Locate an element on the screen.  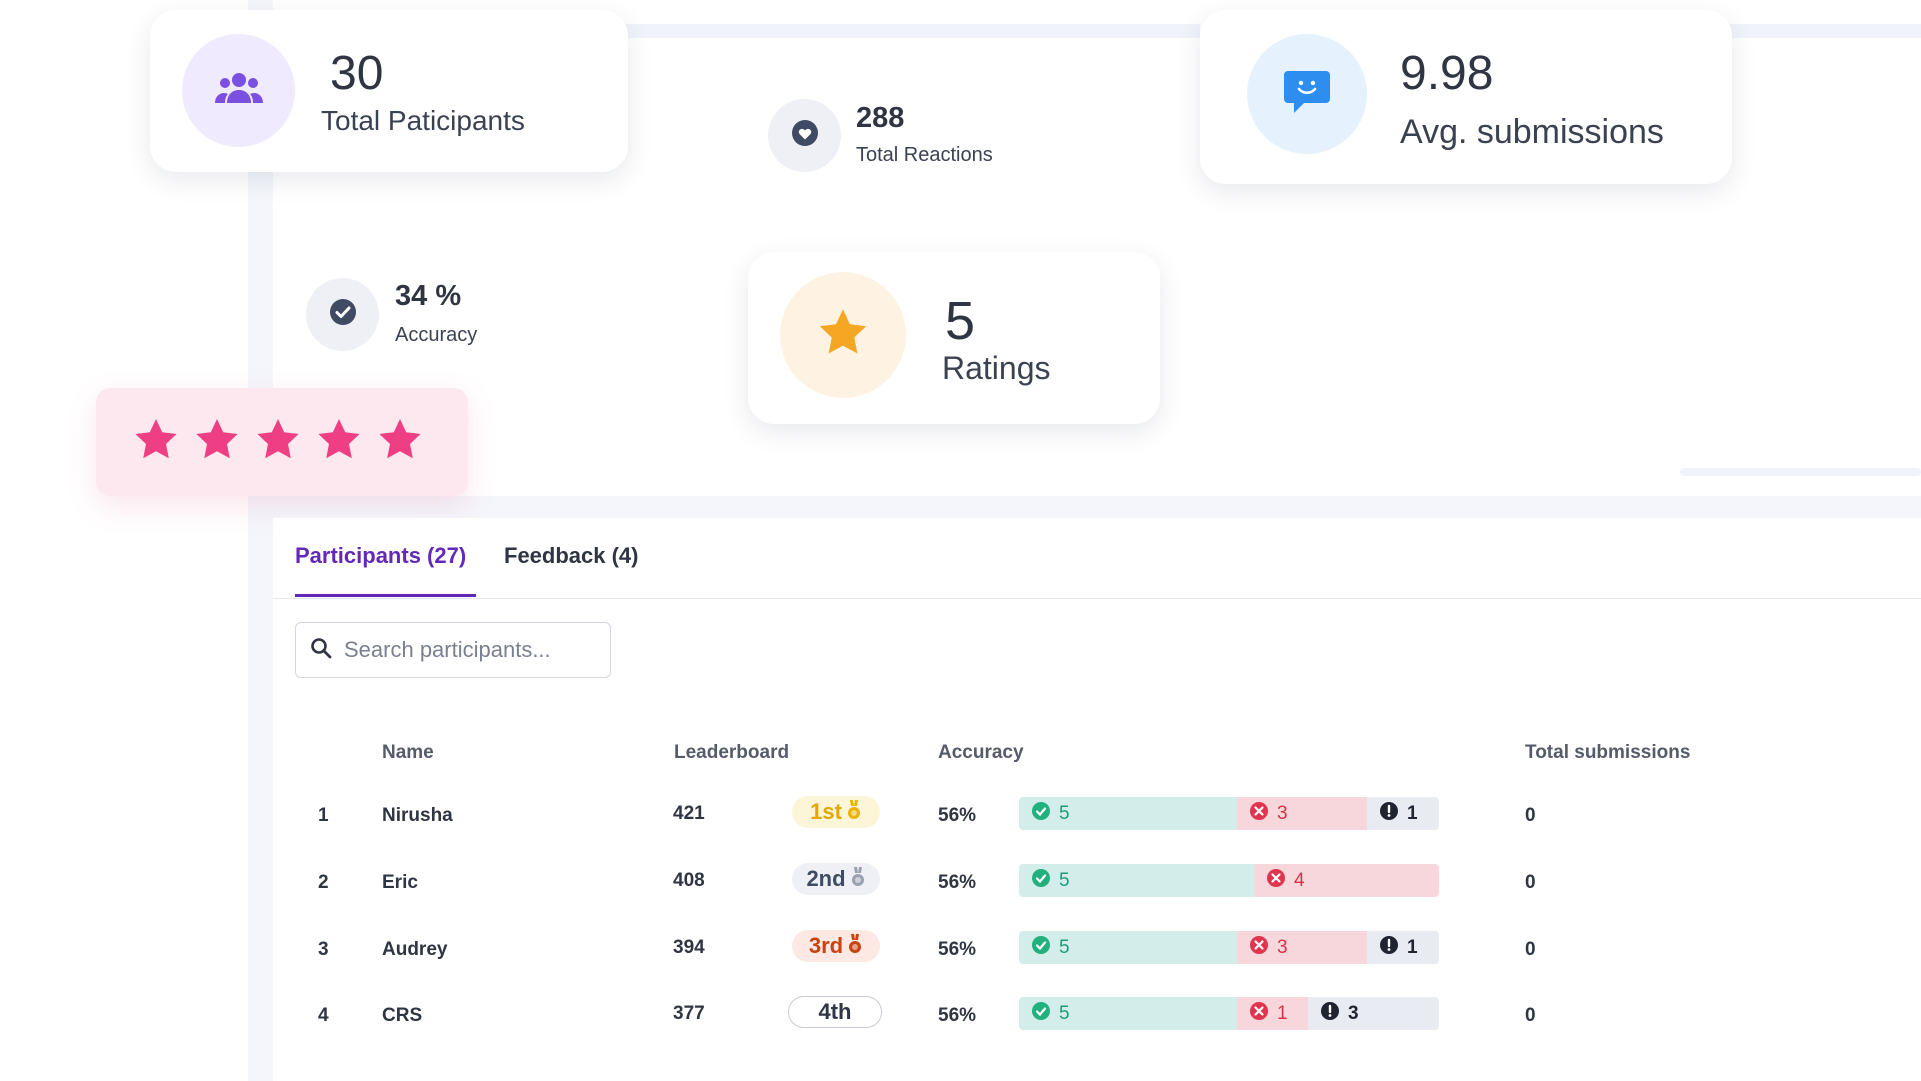
accuracy-bar: 5 3 1 is located at coordinates (1229, 947).